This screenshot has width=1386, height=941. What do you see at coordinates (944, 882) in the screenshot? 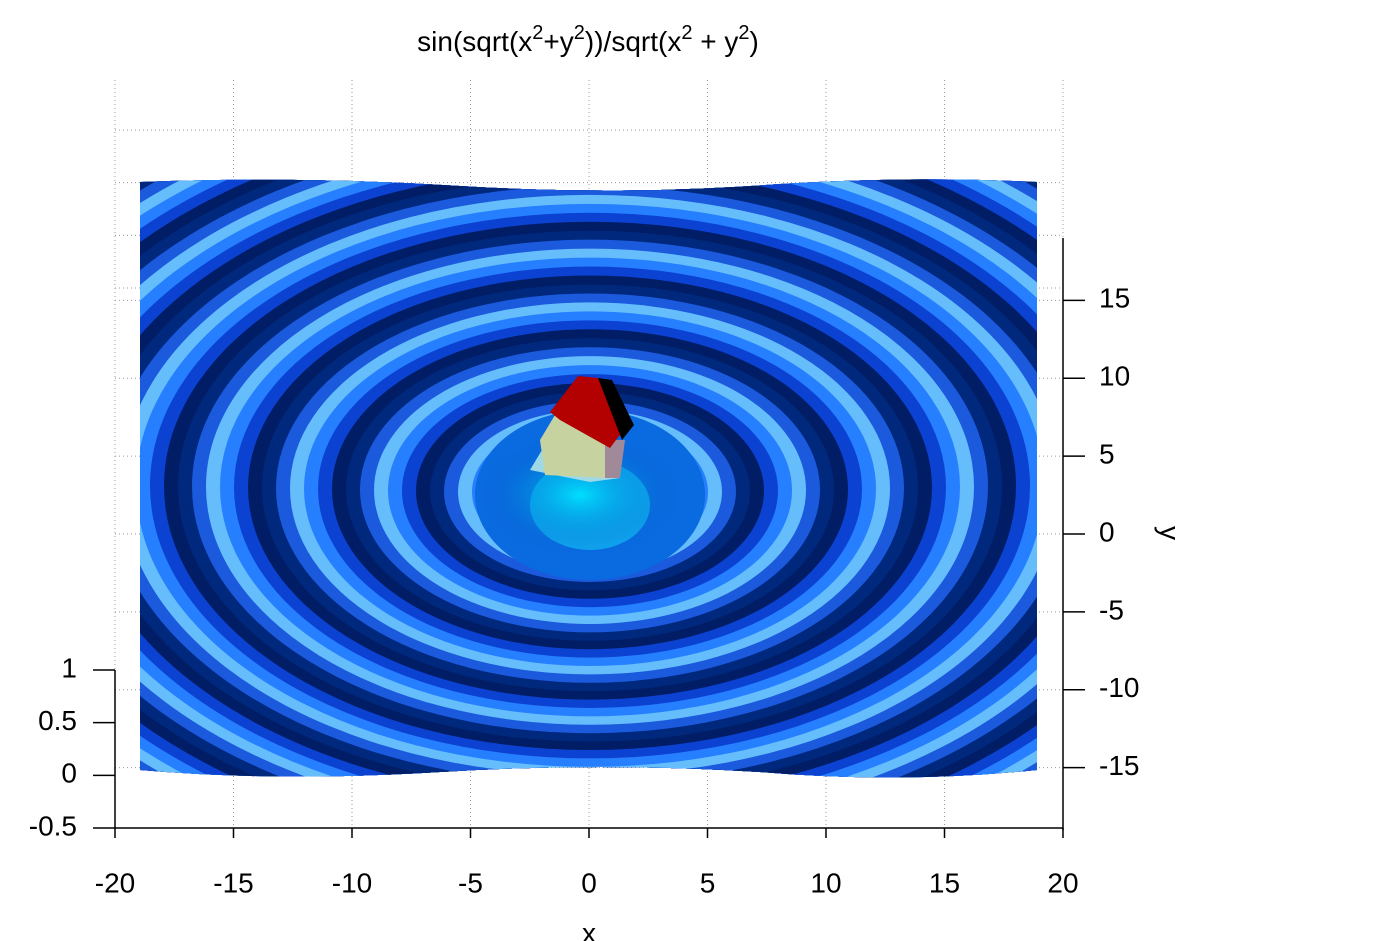
I see `x-tick-label: 15` at bounding box center [944, 882].